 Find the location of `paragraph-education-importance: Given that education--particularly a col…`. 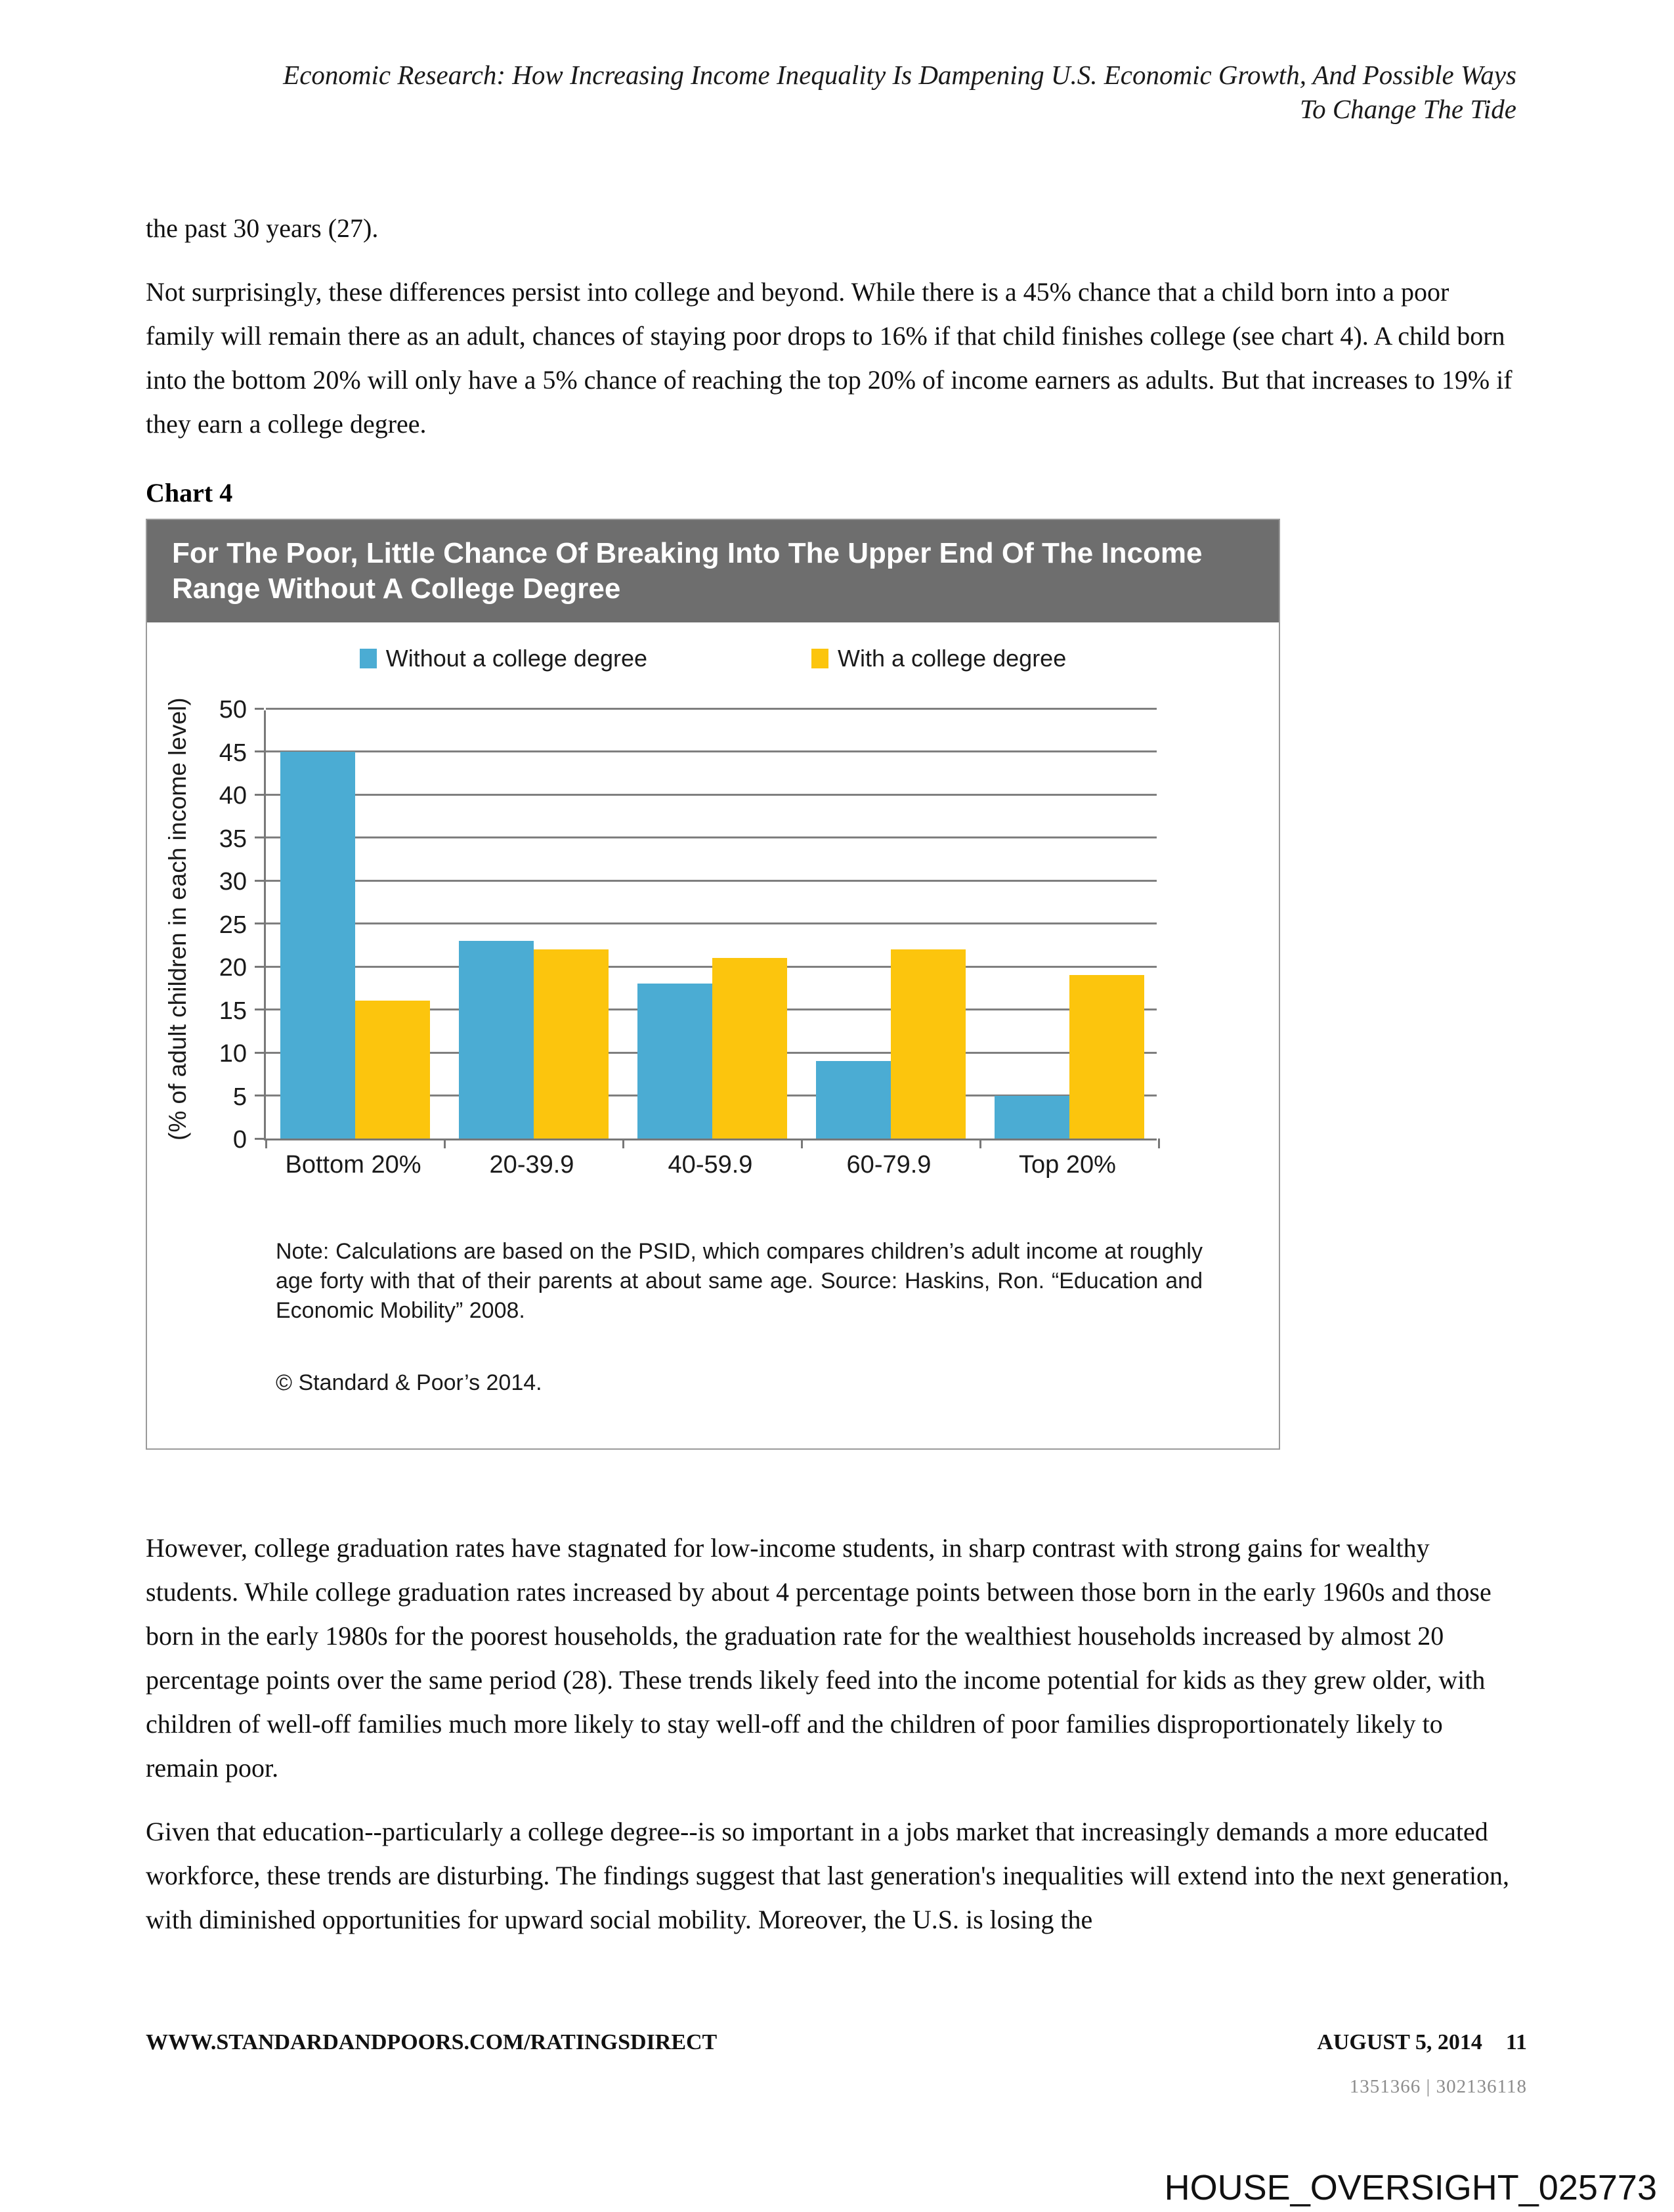

paragraph-education-importance: Given that education--particularly a col… is located at coordinates (828, 1876).